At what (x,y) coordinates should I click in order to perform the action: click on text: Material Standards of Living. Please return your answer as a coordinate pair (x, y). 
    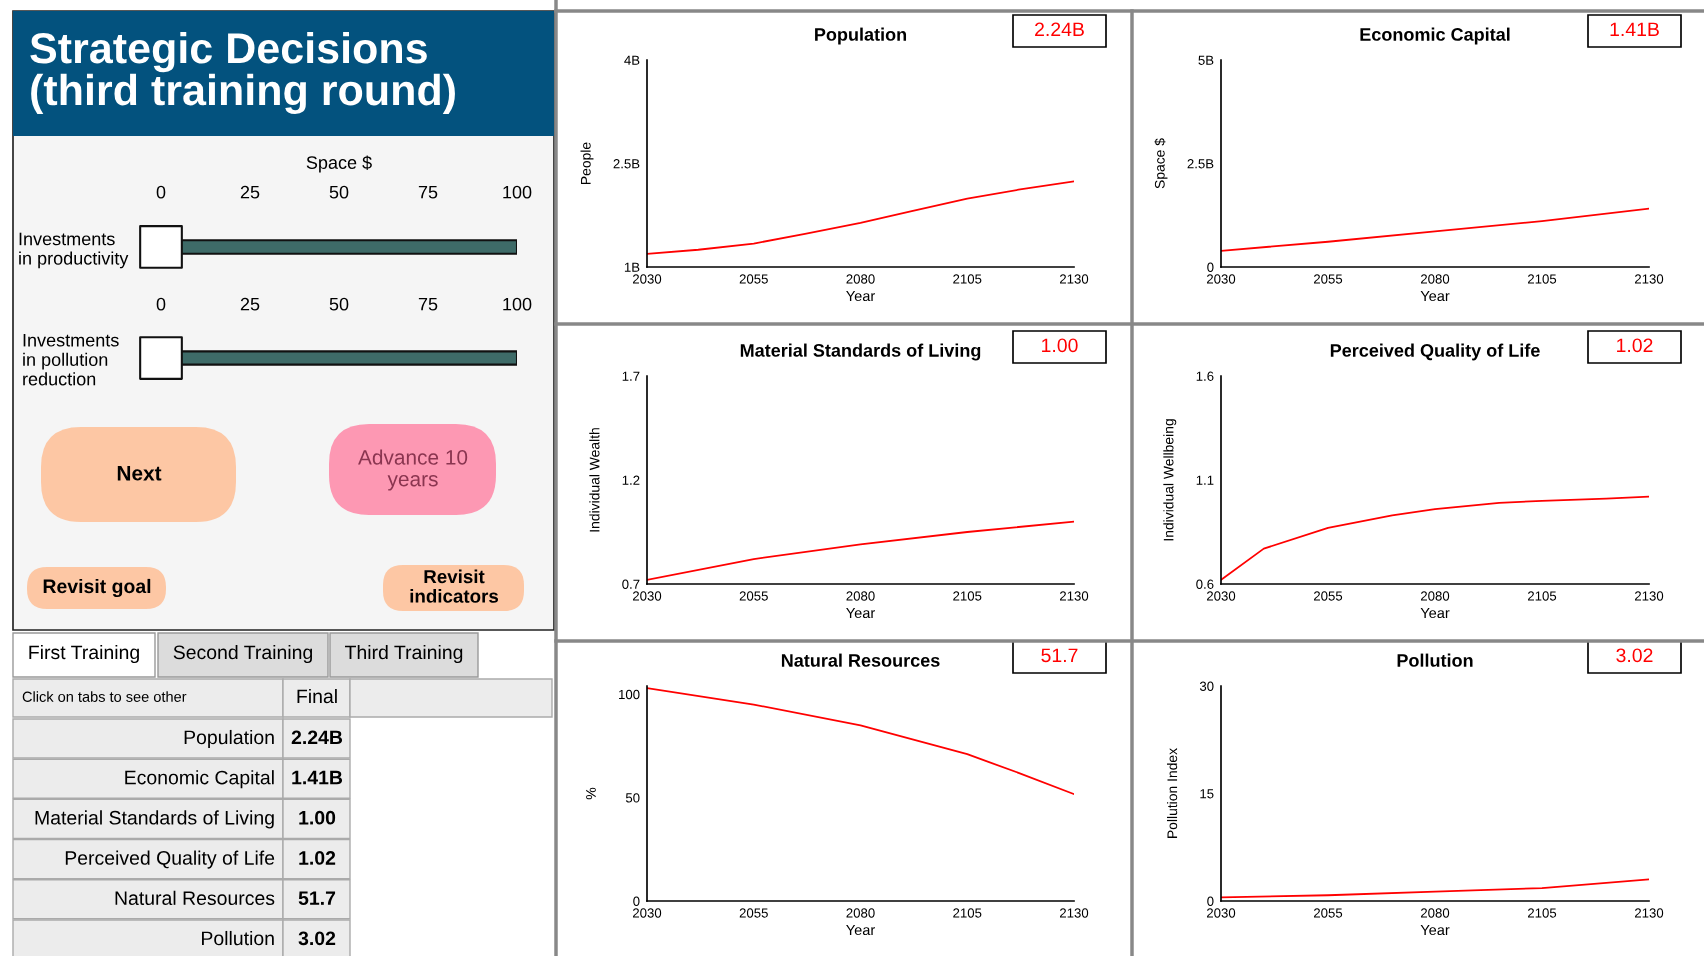
    Looking at the image, I should click on (154, 819).